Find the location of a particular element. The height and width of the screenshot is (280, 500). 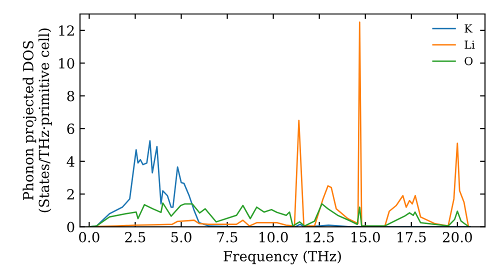

x-tick-label: 10.0 is located at coordinates (274, 237).